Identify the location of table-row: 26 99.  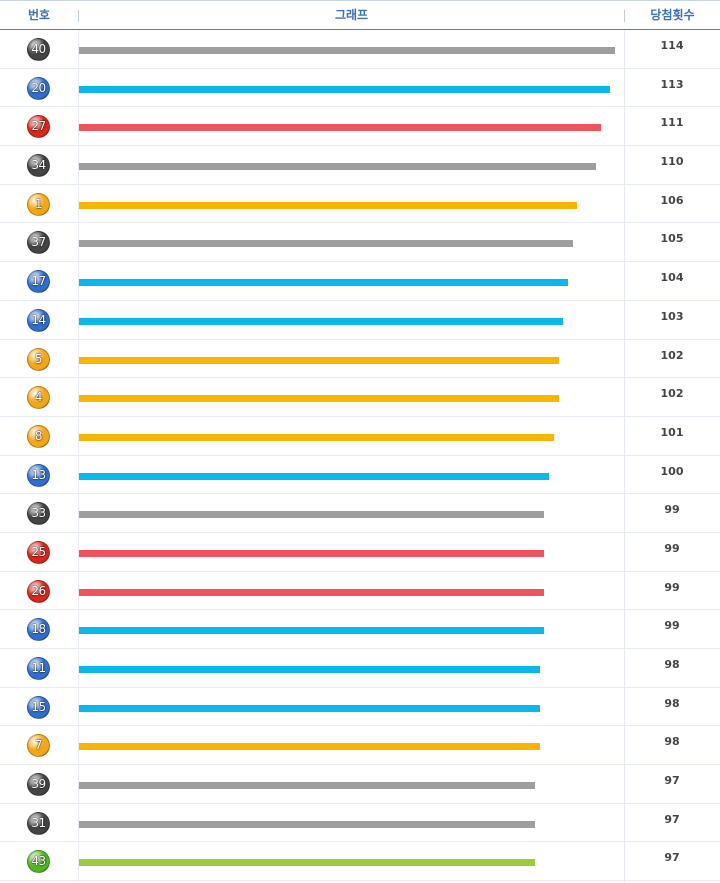
(360, 591).